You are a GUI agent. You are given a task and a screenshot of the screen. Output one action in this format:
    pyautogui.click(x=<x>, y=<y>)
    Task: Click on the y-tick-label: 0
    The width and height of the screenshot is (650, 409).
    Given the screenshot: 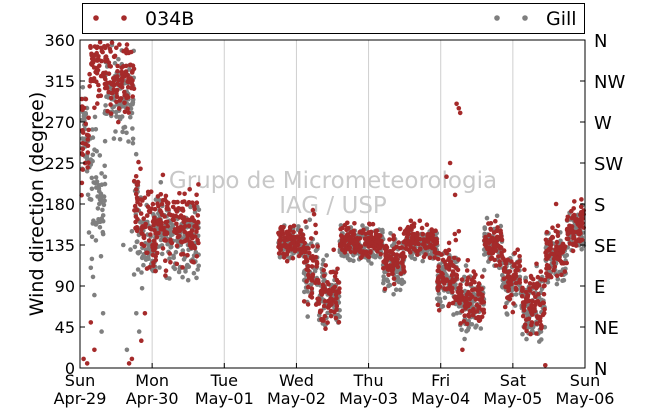 What is the action you would take?
    pyautogui.click(x=70, y=368)
    